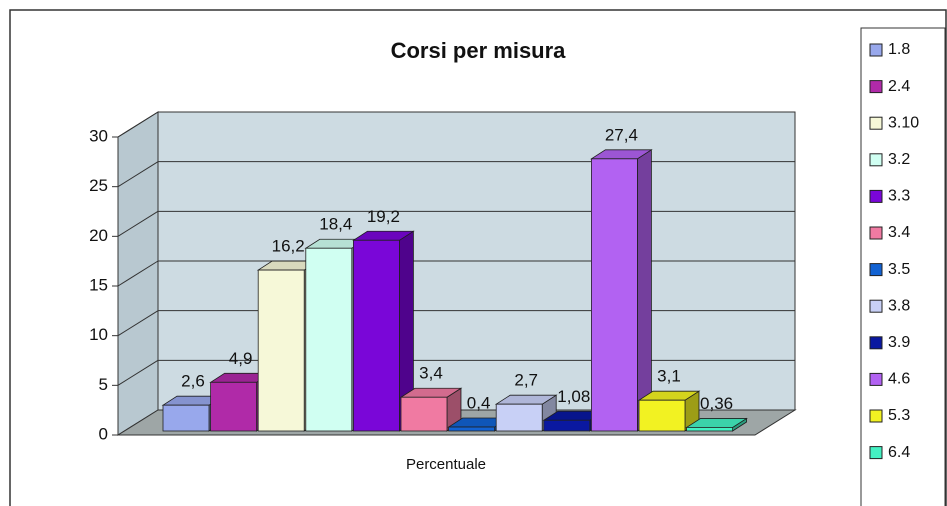  I want to click on y-tick-label: 20, so click(98, 235).